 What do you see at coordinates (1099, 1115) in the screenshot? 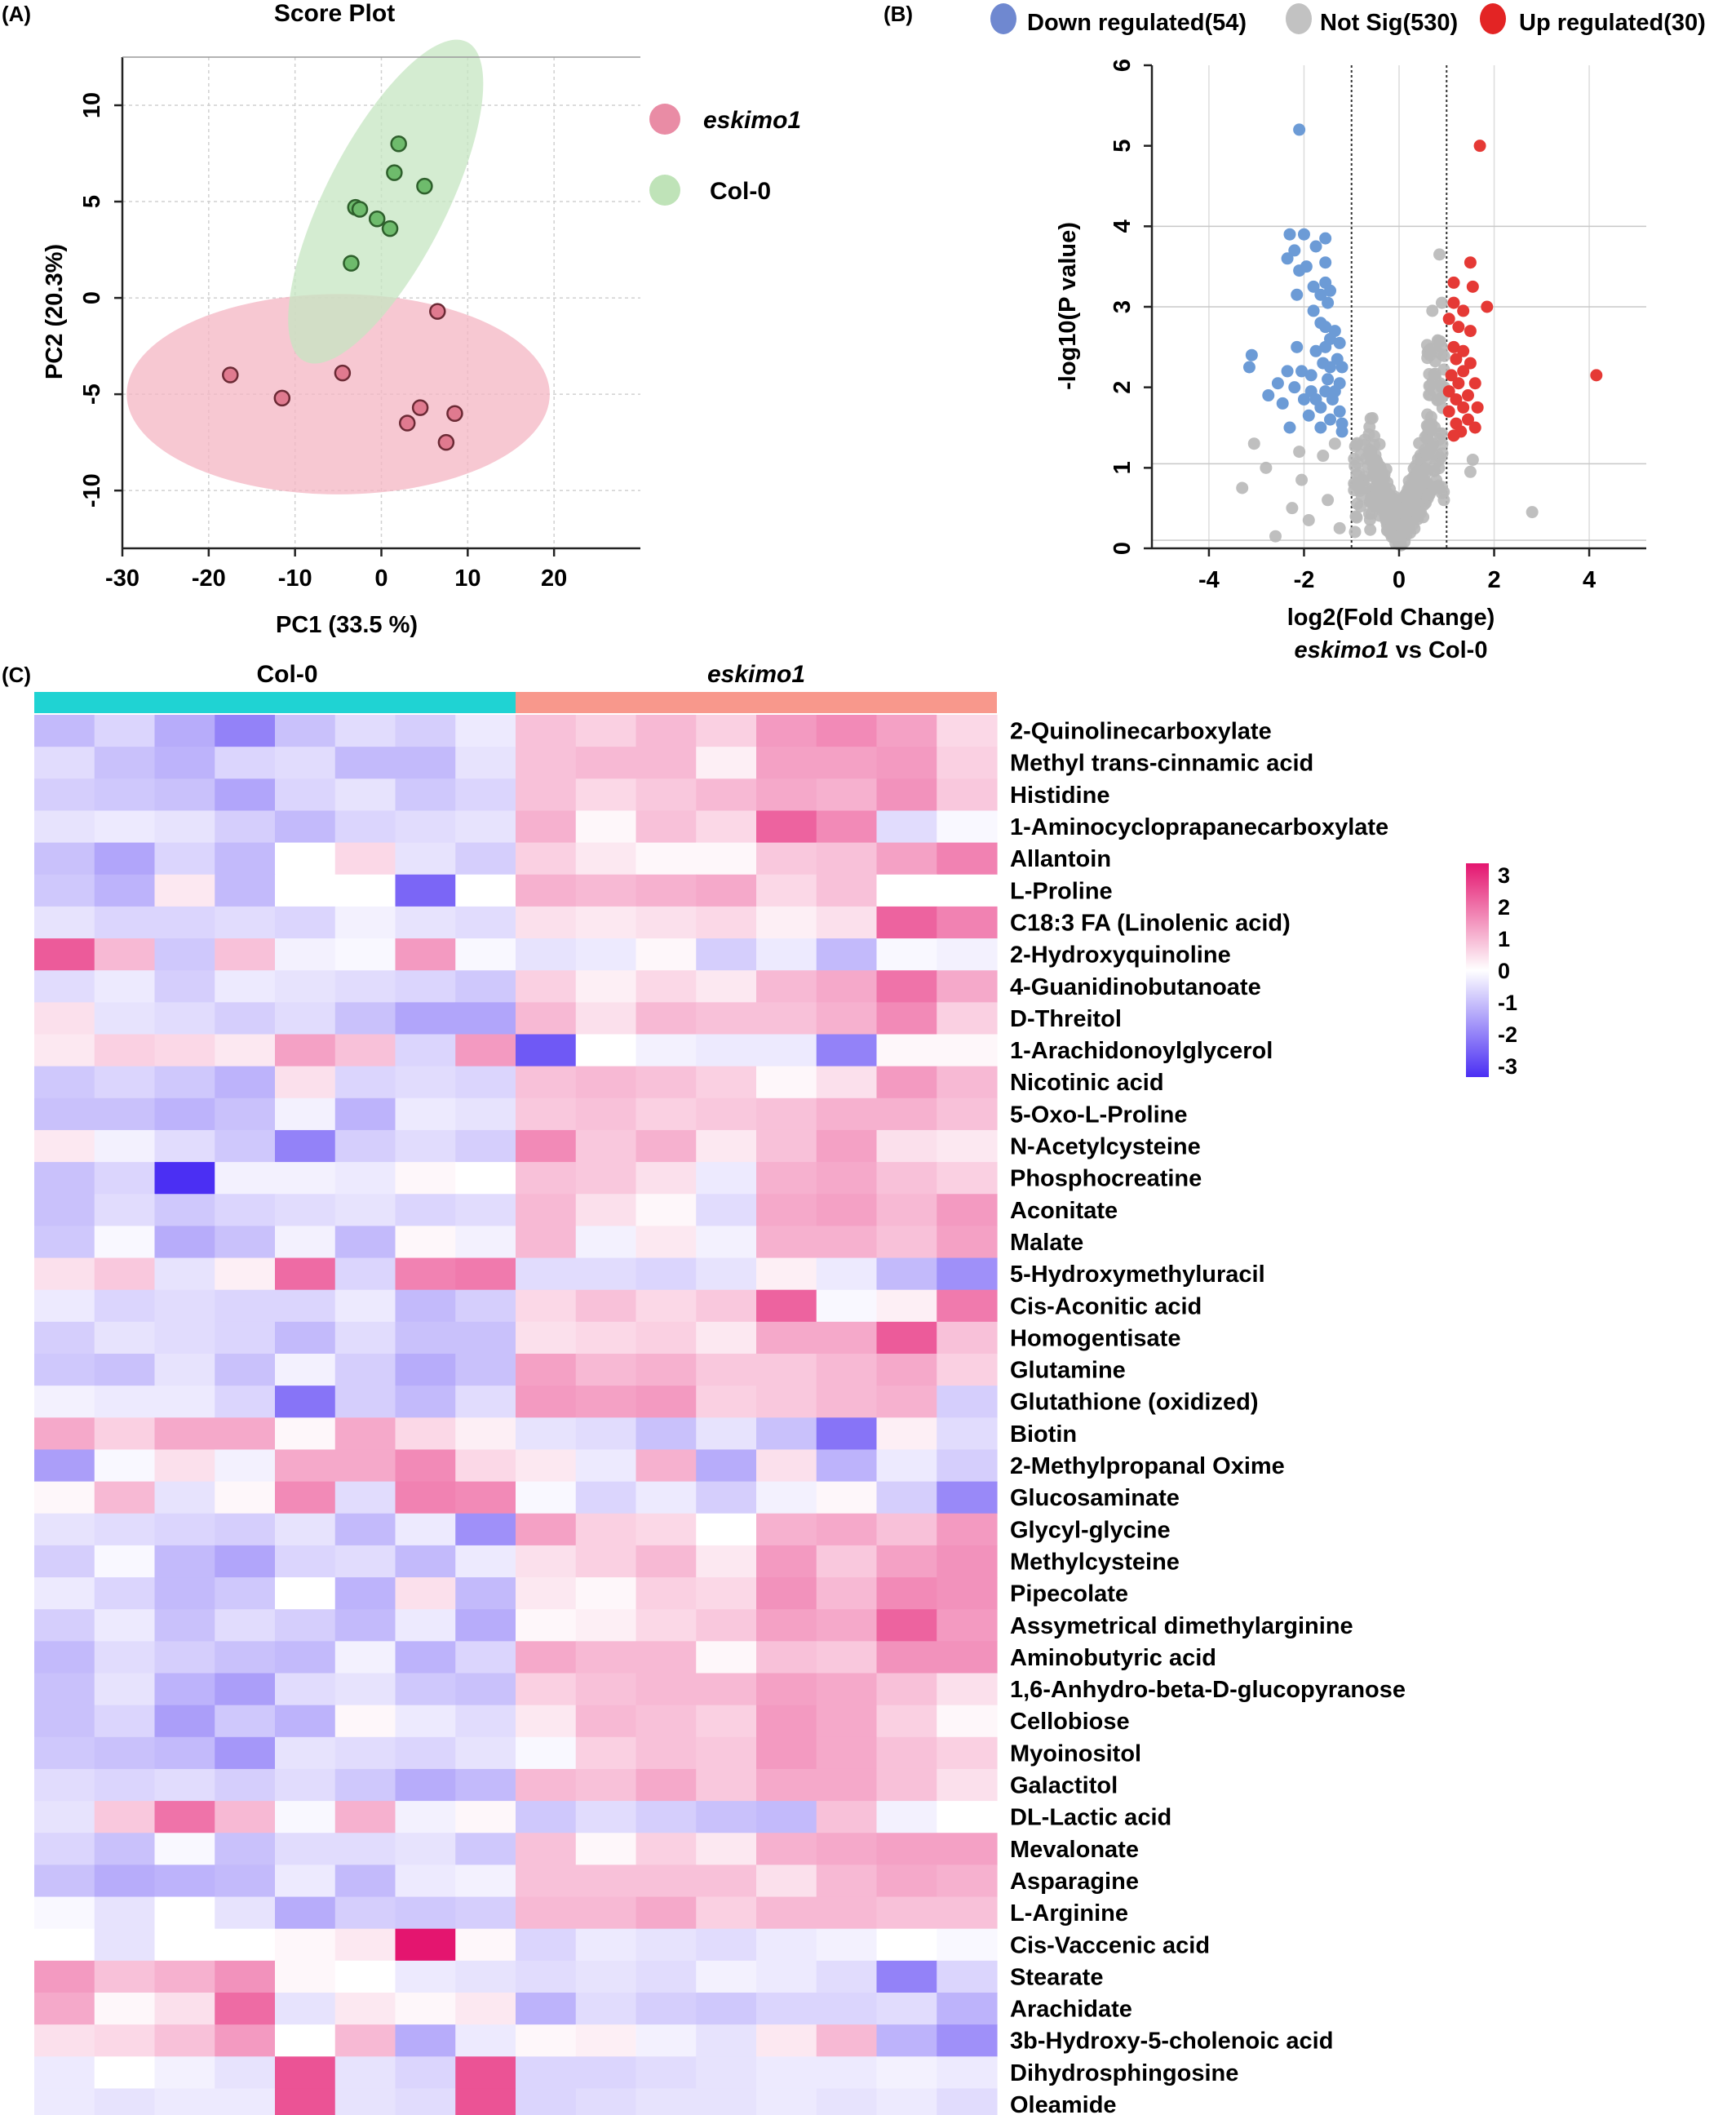
I see `heatmap-row-label: 5-Oxo-L-Proline` at bounding box center [1099, 1115].